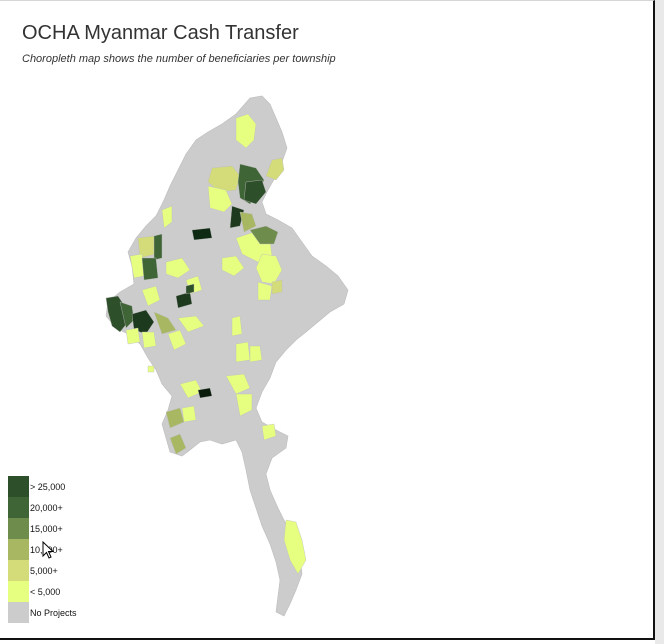  I want to click on scrollbar-track, so click(659, 322).